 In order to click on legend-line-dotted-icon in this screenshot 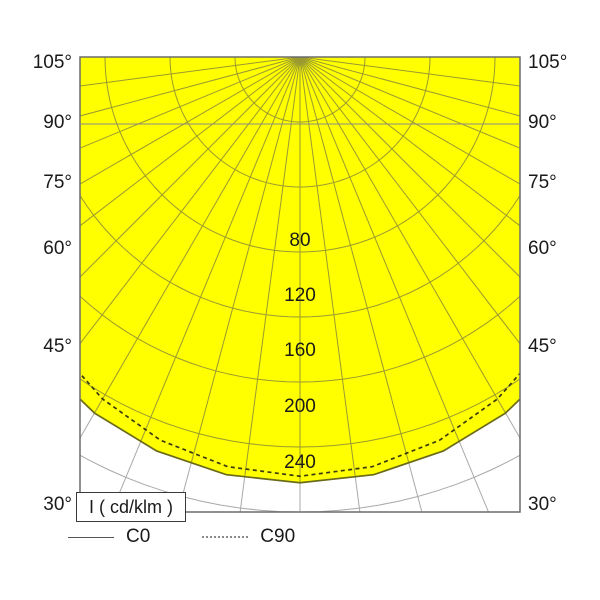, I will do `click(225, 537)`.